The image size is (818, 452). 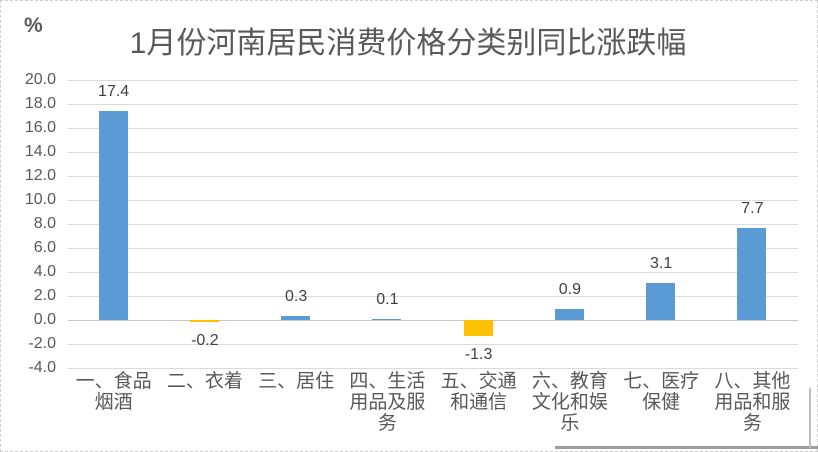 What do you see at coordinates (40, 199) in the screenshot?
I see `y-axis-tick-label: 10.0` at bounding box center [40, 199].